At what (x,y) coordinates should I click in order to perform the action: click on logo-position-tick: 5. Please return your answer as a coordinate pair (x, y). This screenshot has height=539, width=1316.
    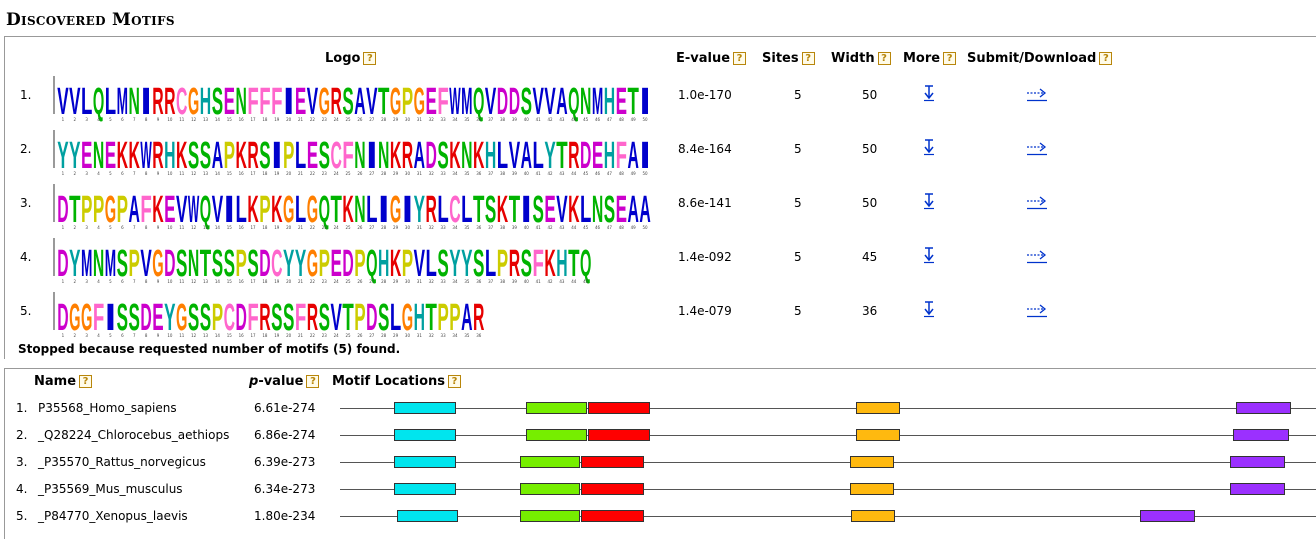
    Looking at the image, I should click on (110, 119).